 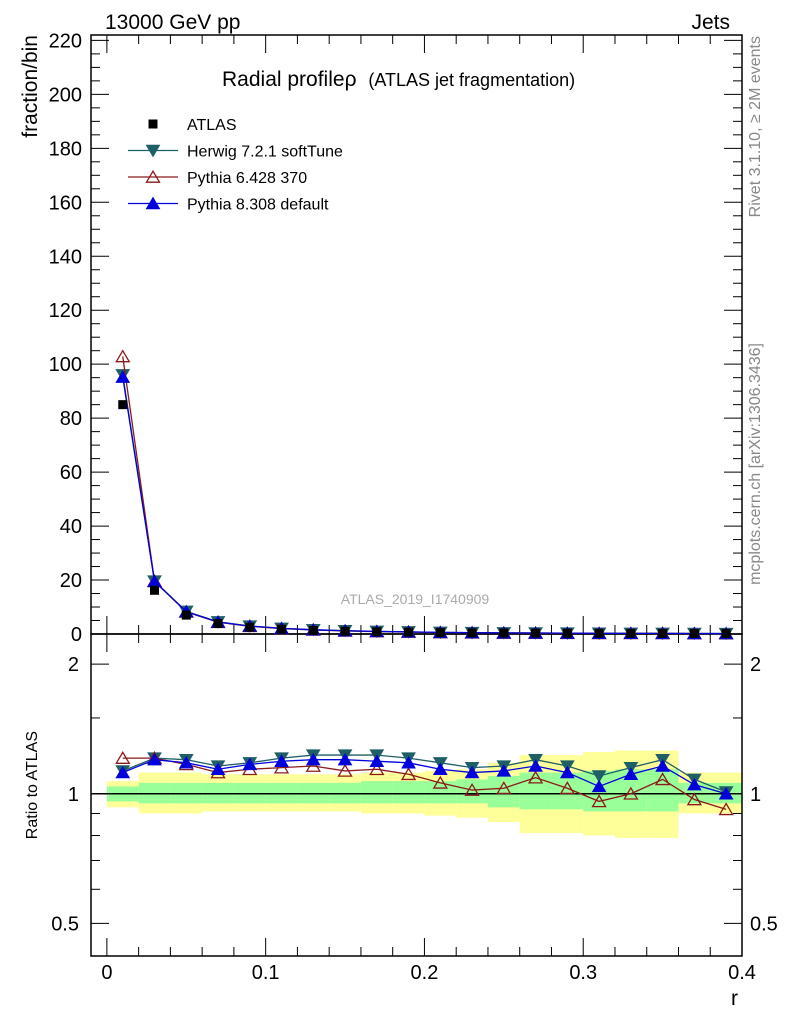 I want to click on header-left-label: 13000 GeV pp, so click(x=172, y=22).